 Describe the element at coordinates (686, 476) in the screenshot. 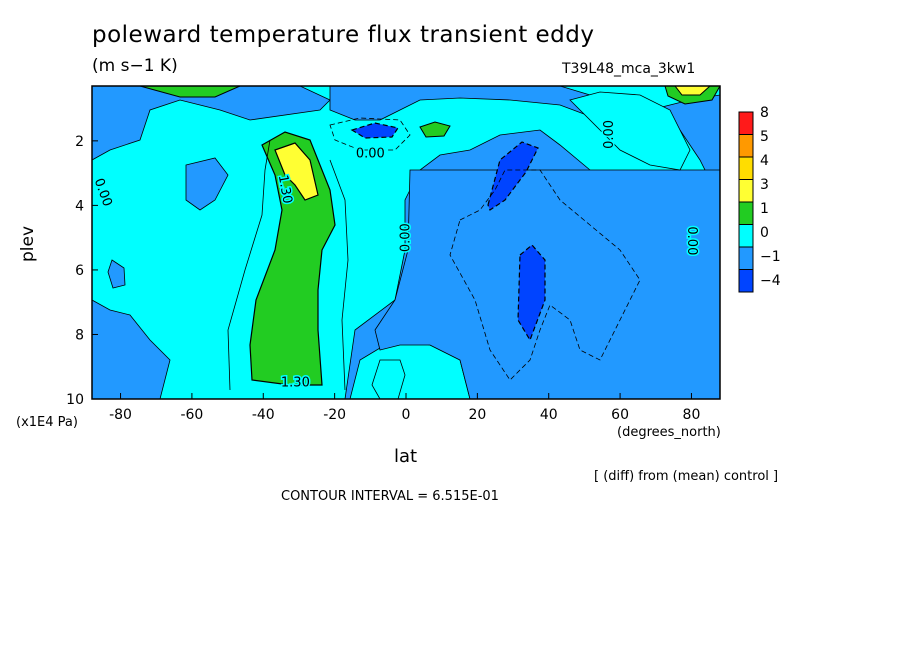

I see `diff-note: [ (diff) from (mean) control ]` at that location.